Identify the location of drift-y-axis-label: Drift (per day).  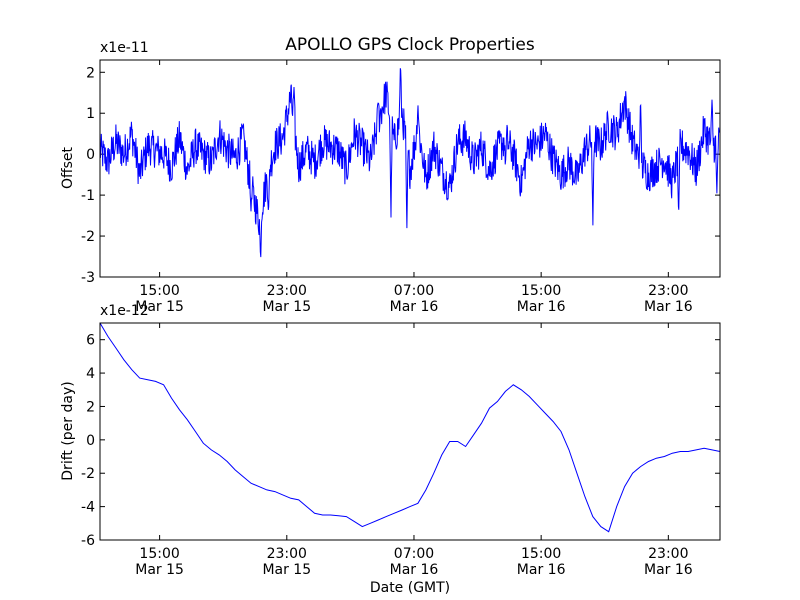
(68, 430).